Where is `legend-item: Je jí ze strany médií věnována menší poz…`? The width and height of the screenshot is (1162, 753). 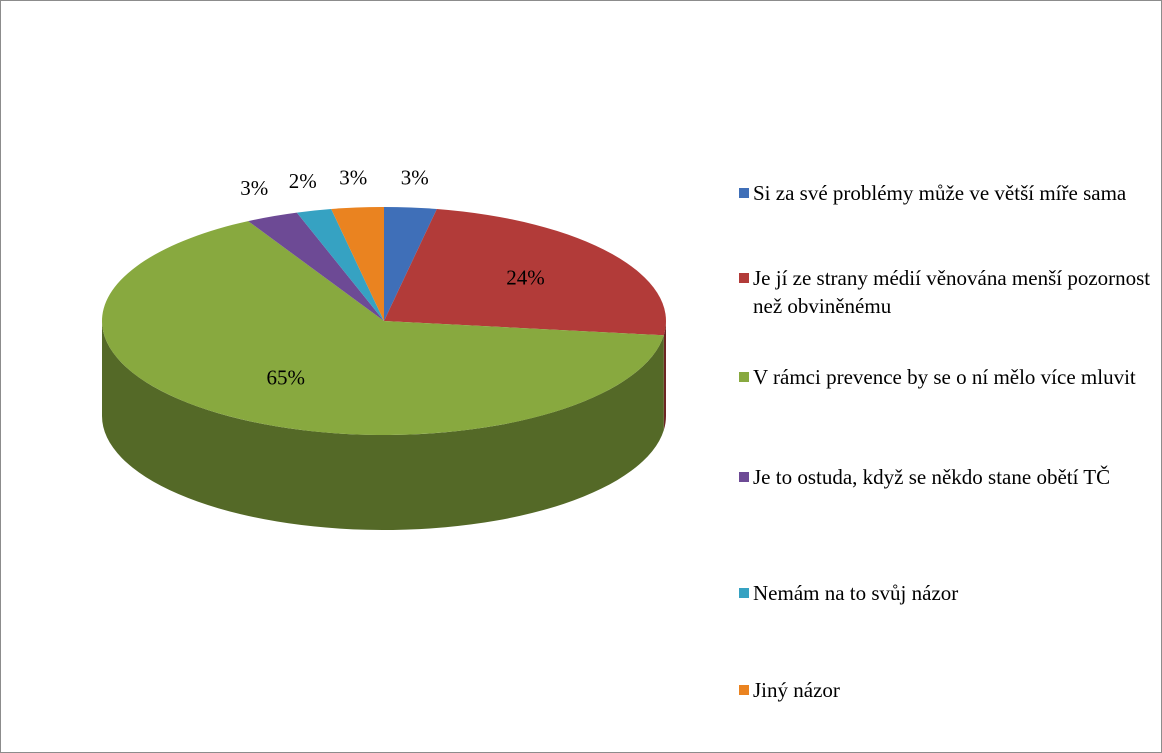 legend-item: Je jí ze strany médií věnována menší poz… is located at coordinates (950, 292).